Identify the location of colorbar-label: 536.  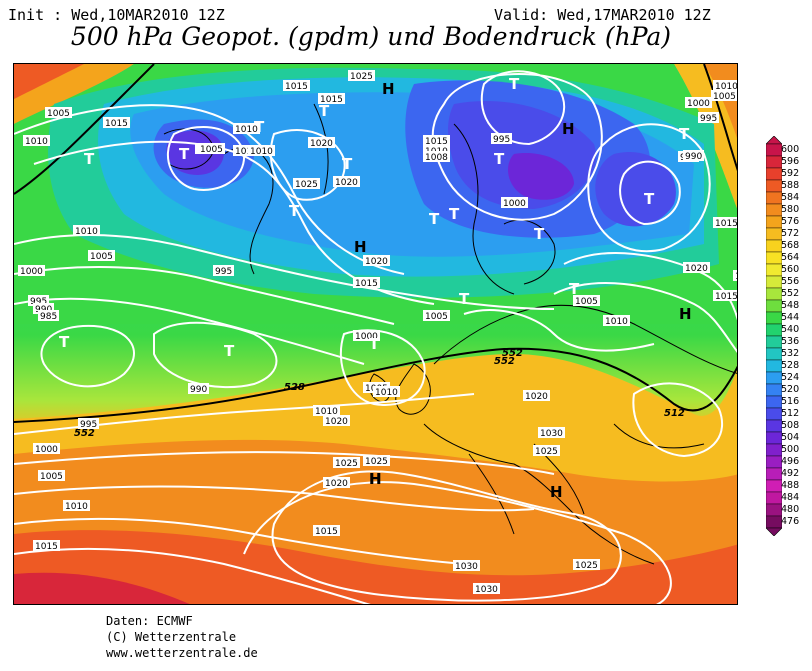
(790, 341).